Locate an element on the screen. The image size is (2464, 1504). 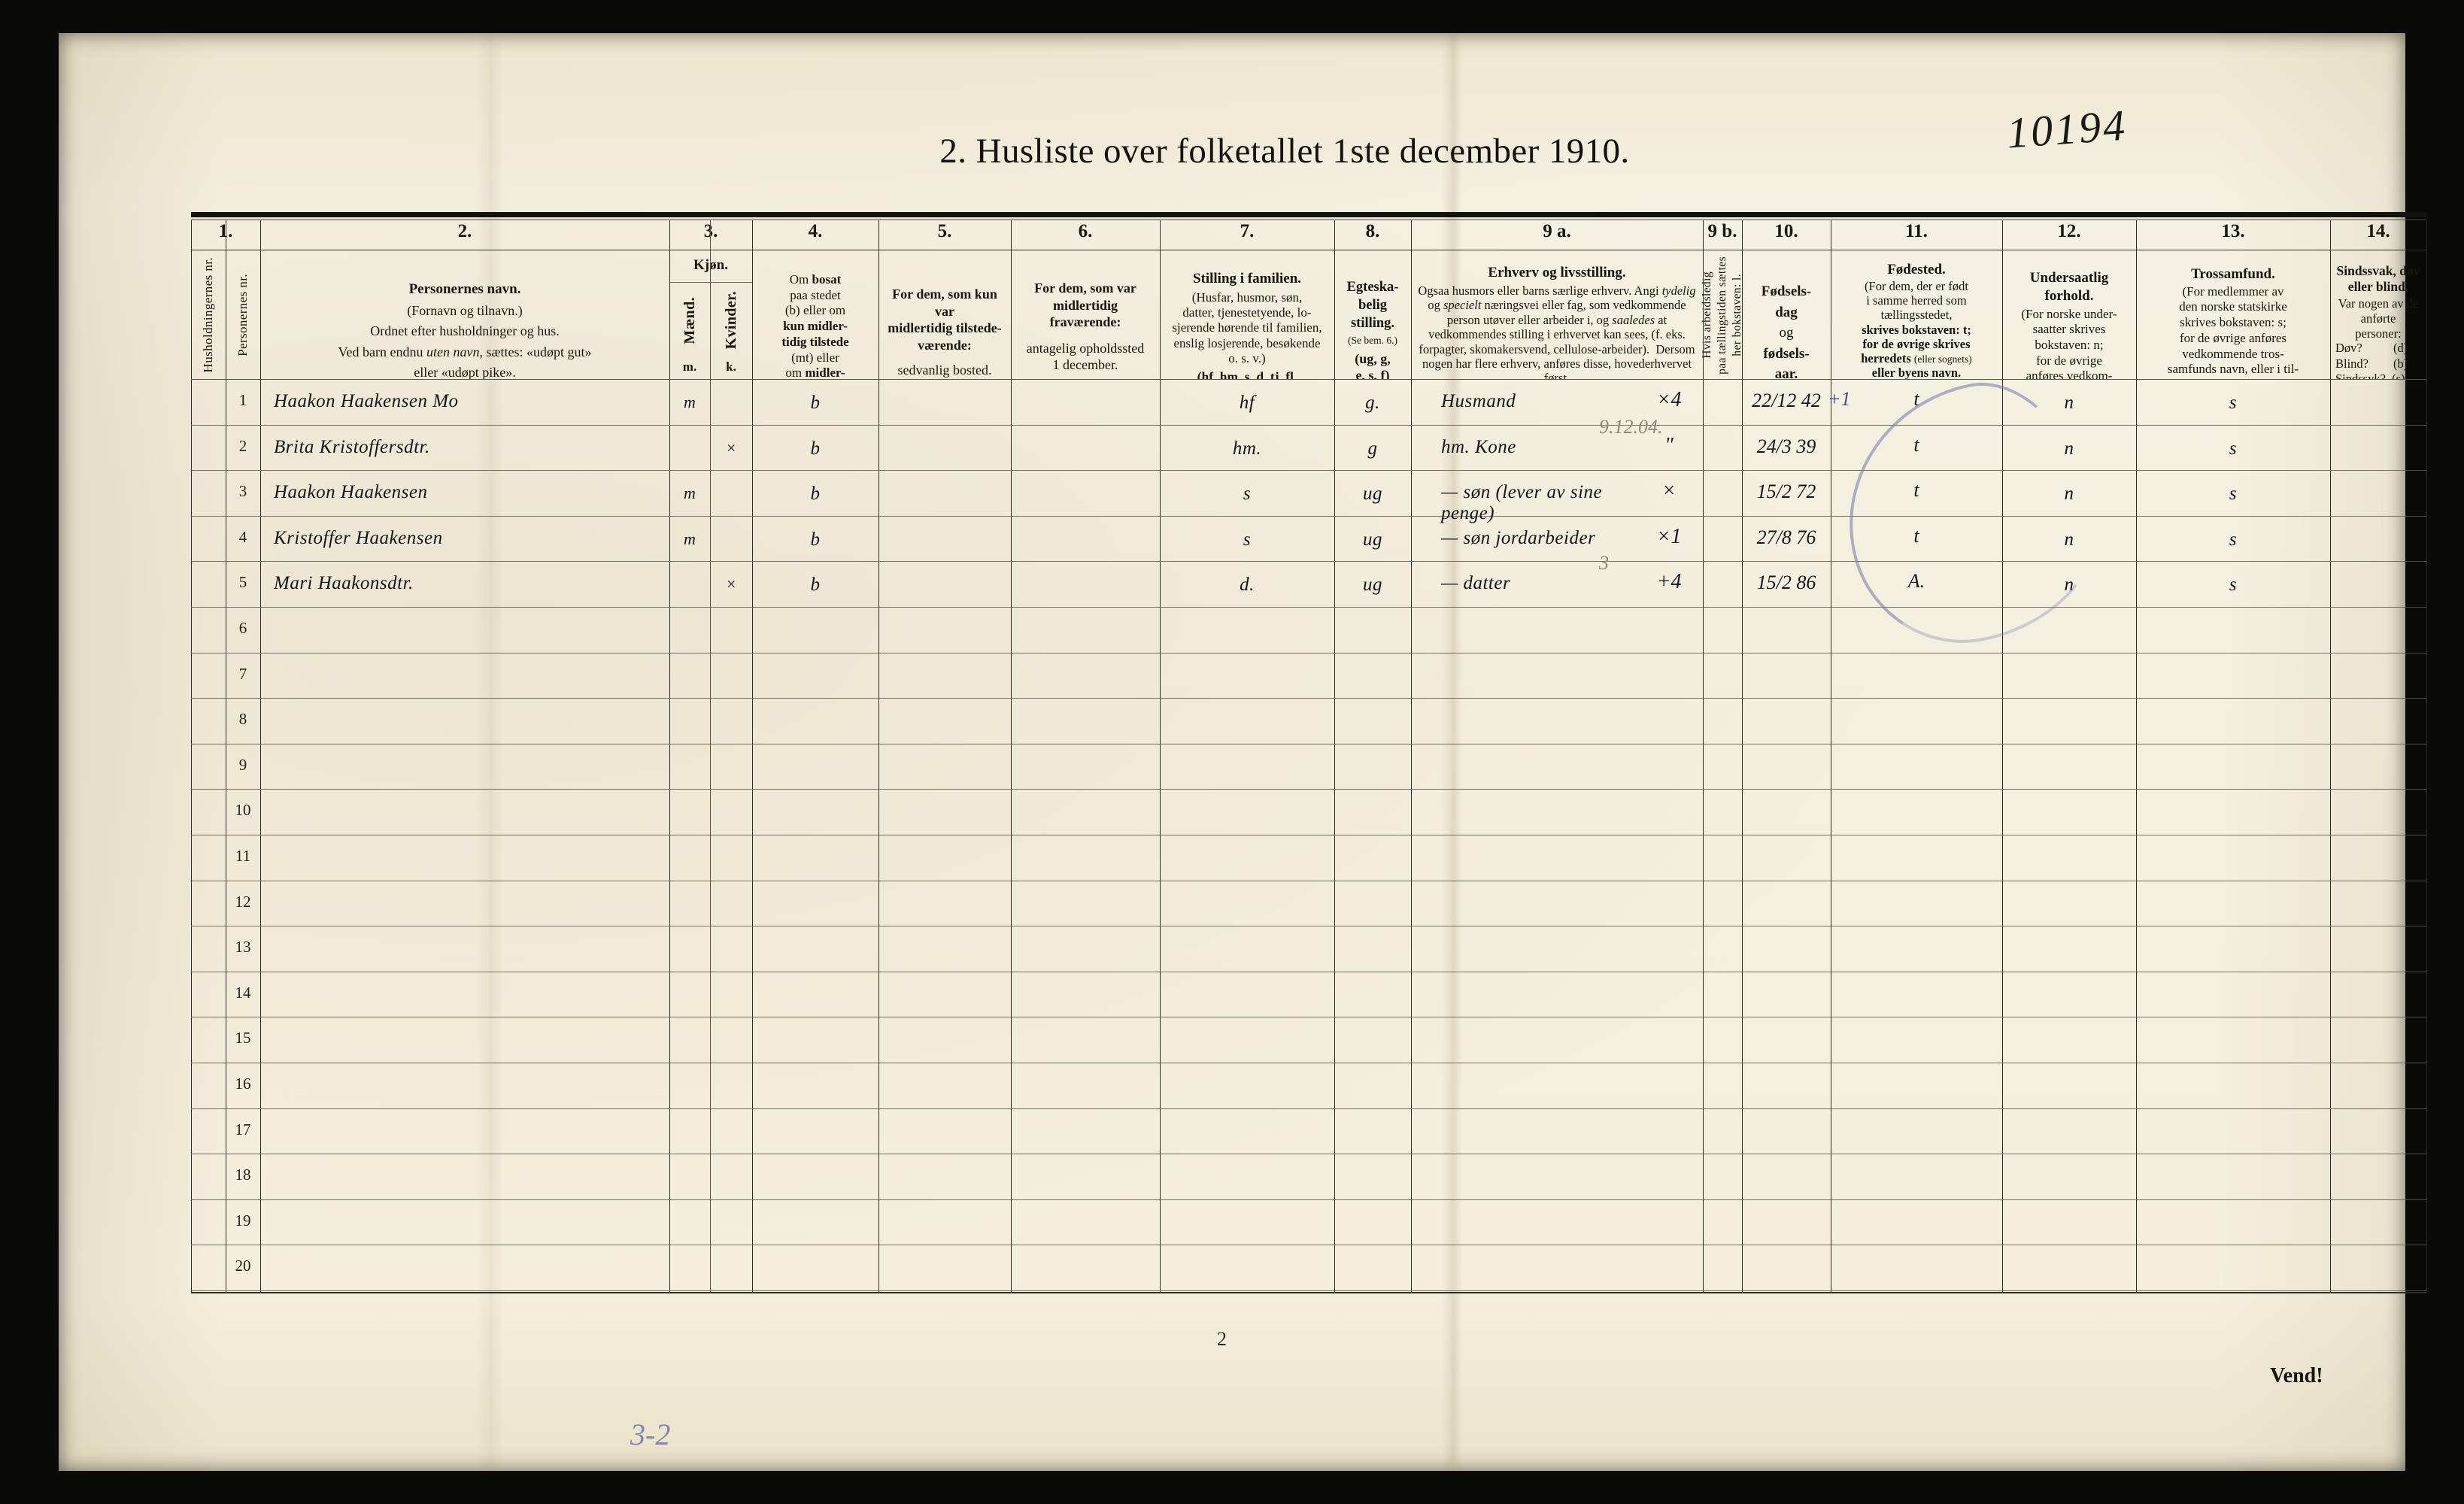
table-row-birthdate: 24/3 39 is located at coordinates (1786, 446).